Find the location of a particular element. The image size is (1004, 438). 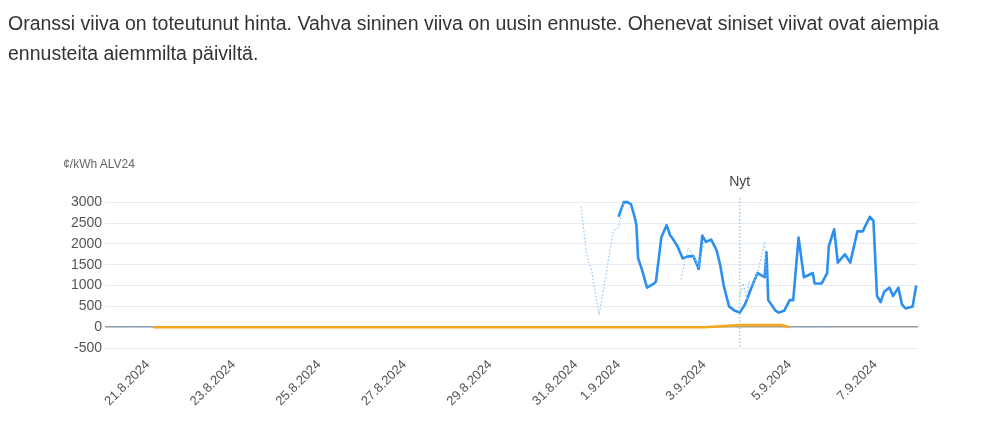

y-tick-label: 3000 is located at coordinates (86, 201).